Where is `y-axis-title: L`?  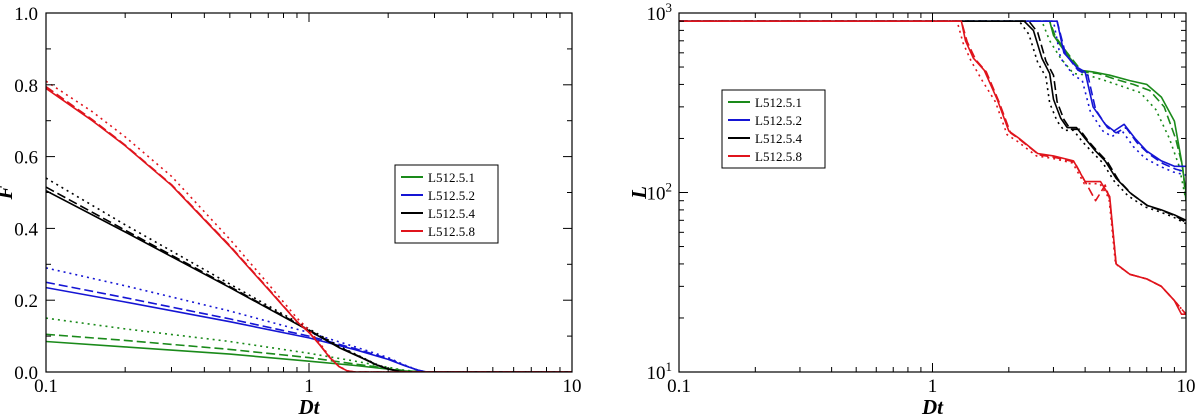
y-axis-title: L is located at coordinates (639, 193).